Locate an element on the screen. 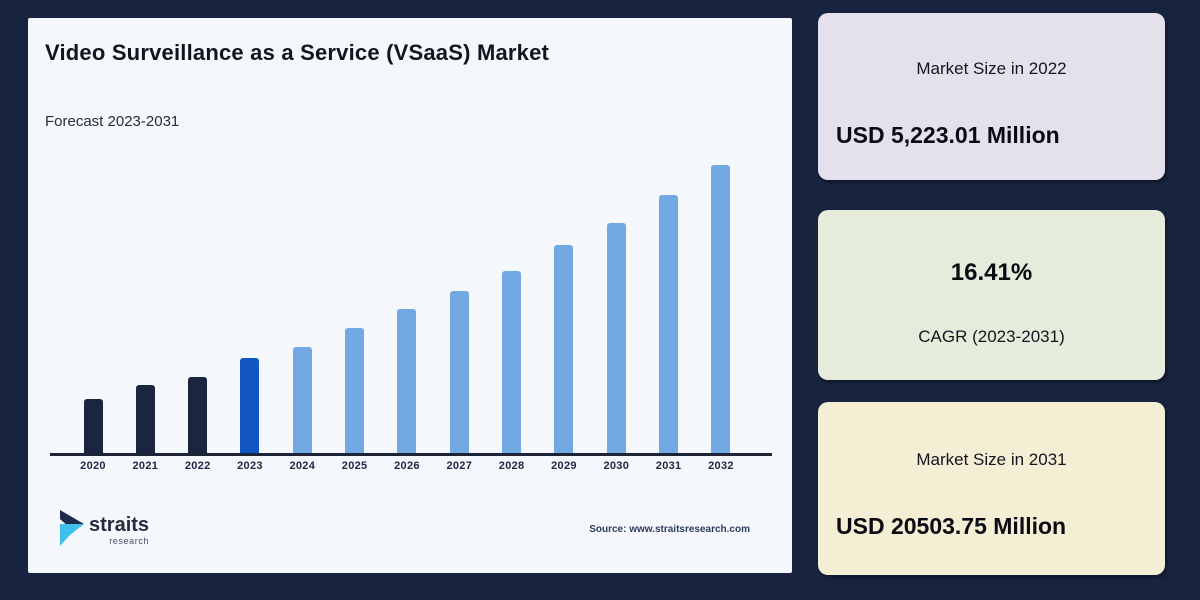  x-tick-2023: 2023 is located at coordinates (250, 466).